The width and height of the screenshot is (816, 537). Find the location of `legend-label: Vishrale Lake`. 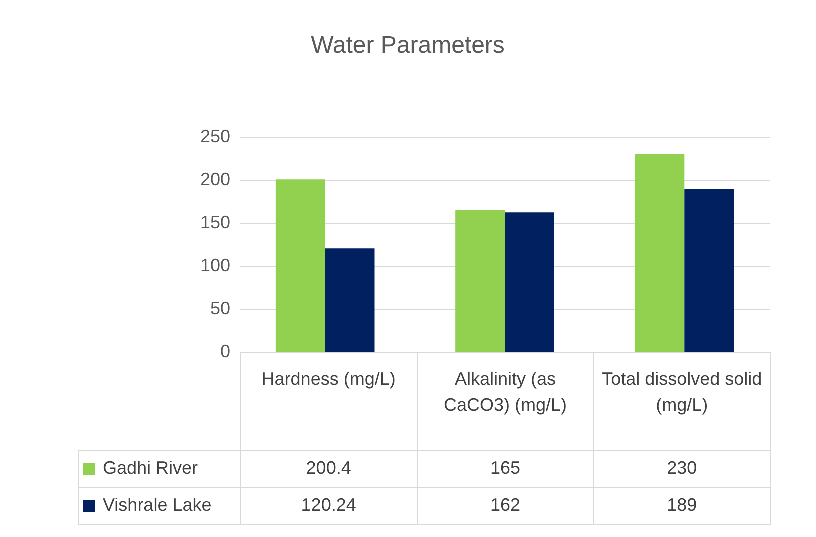

legend-label: Vishrale Lake is located at coordinates (159, 505).